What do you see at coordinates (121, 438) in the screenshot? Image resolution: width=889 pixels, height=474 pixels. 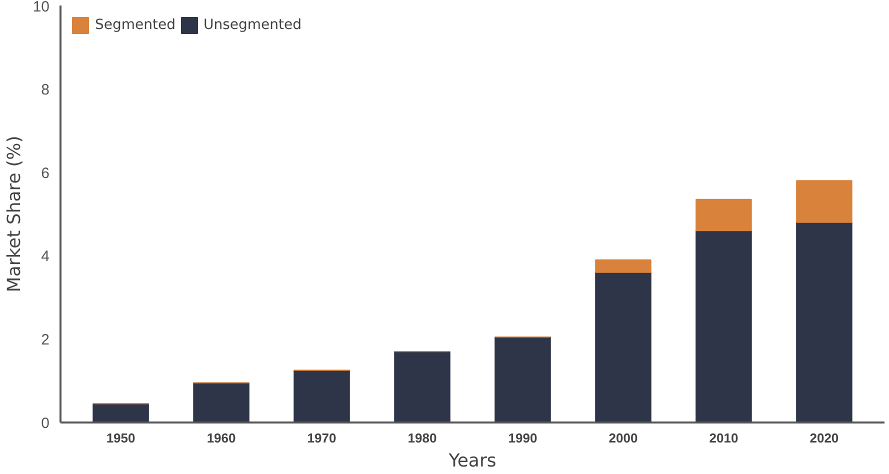 I see `x-tick-label: 1950` at bounding box center [121, 438].